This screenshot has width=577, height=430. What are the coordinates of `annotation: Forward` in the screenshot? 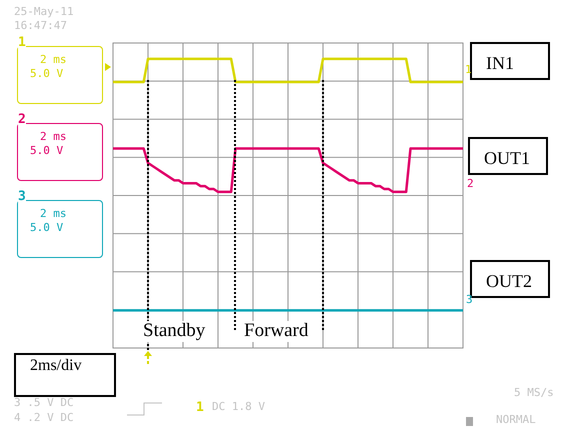 It's located at (276, 331).